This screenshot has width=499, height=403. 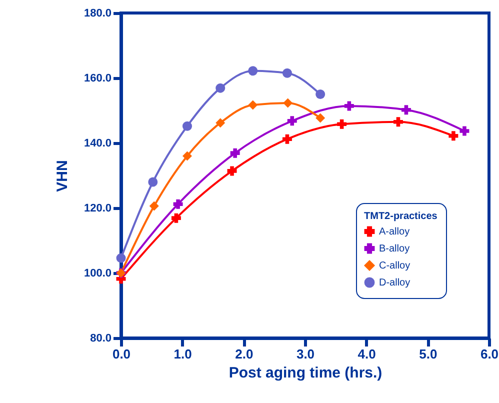 I want to click on y-tick-label: 100.0, so click(x=98, y=274).